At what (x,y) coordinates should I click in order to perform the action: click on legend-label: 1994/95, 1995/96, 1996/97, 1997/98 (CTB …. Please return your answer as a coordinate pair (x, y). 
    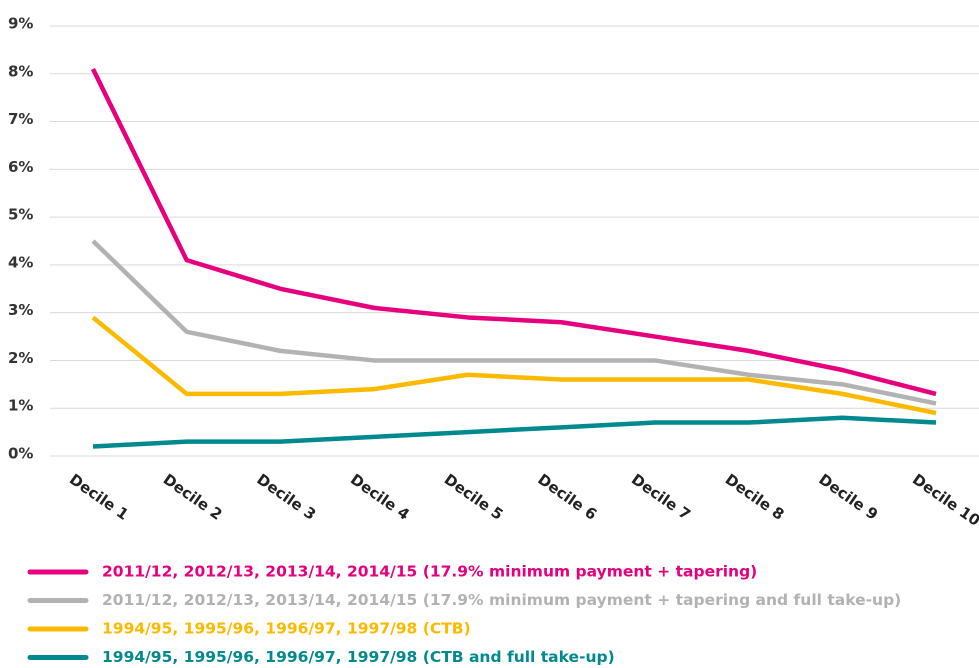
    Looking at the image, I should click on (358, 657).